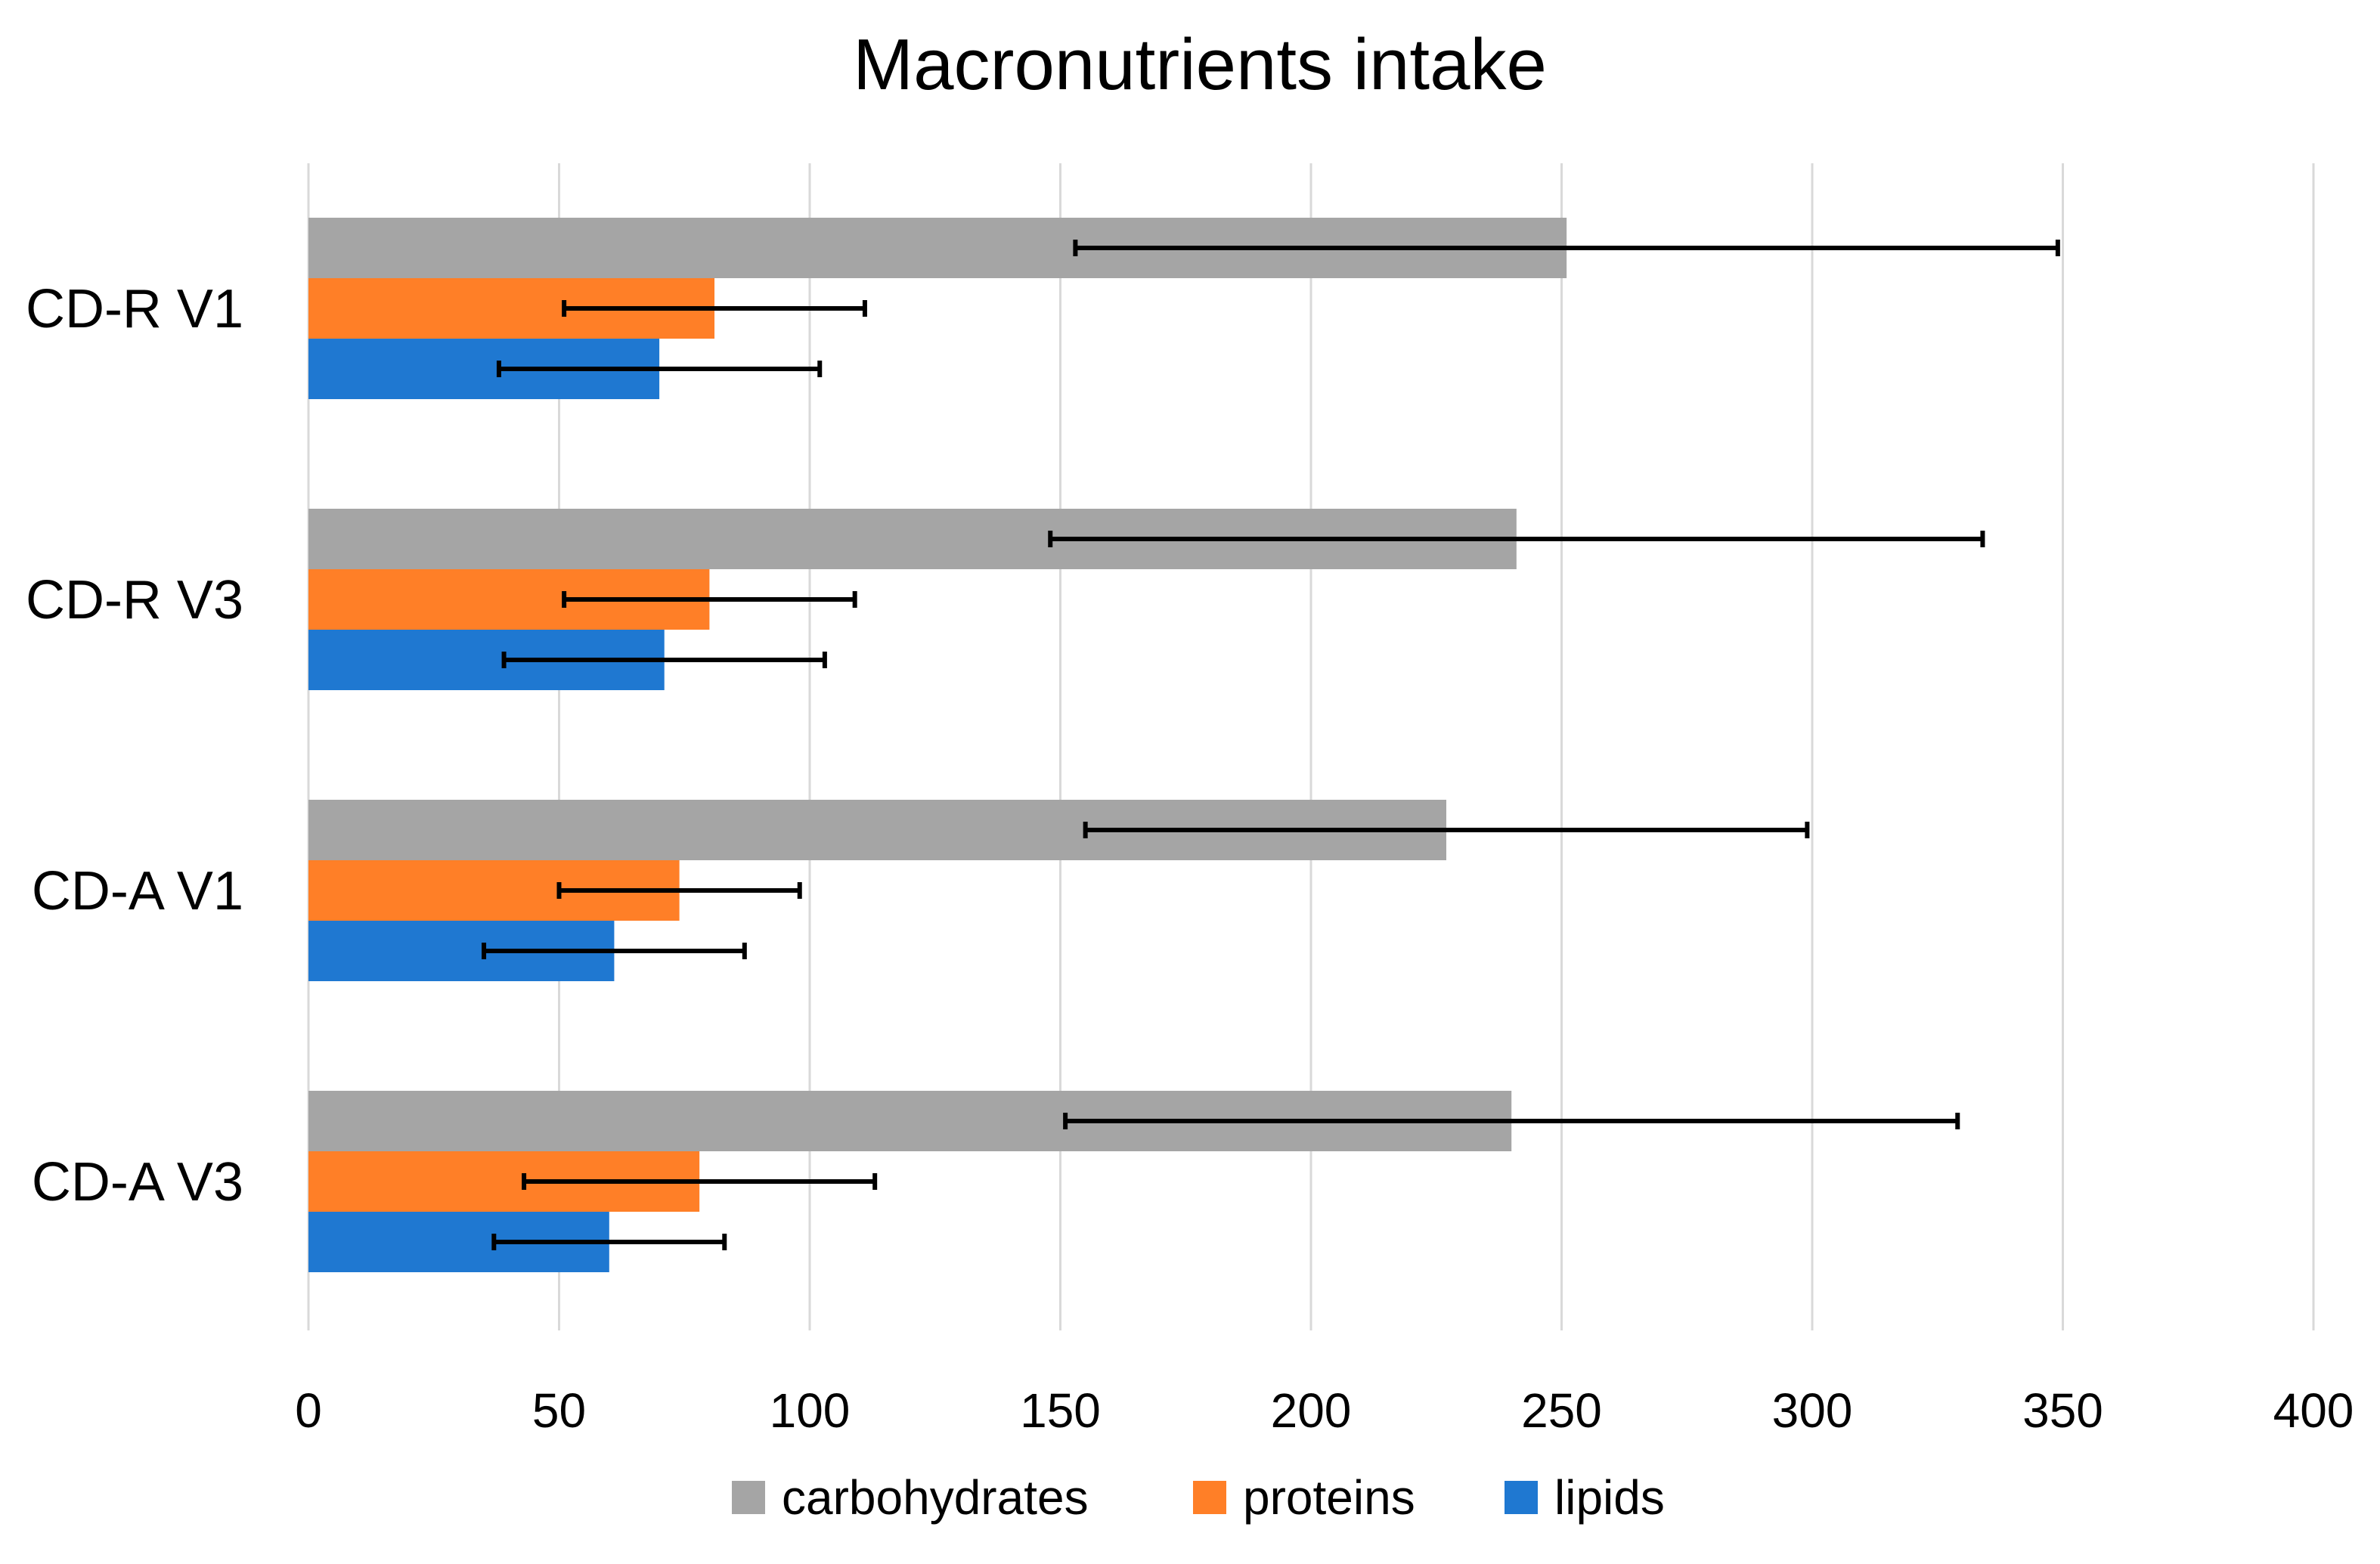 The height and width of the screenshot is (1564, 2380). Describe the element at coordinates (700, 1182) in the screenshot. I see `error-bar-proteins-cd-a-v3` at that location.